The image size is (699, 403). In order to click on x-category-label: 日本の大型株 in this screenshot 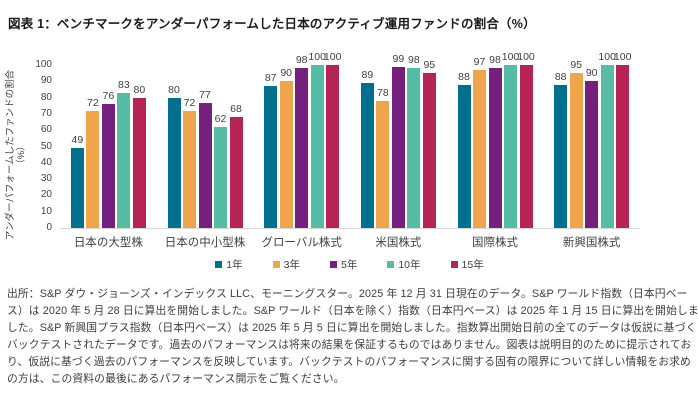, I will do `click(108, 243)`.